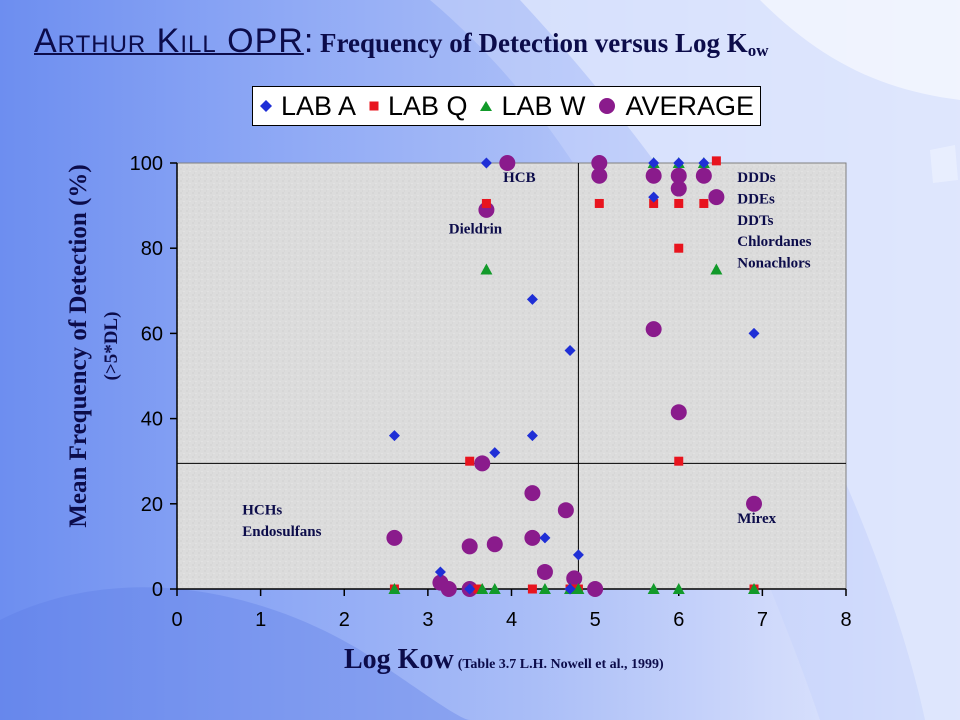 The height and width of the screenshot is (720, 960). Describe the element at coordinates (511, 620) in the screenshot. I see `x-tick-label: 4` at that location.